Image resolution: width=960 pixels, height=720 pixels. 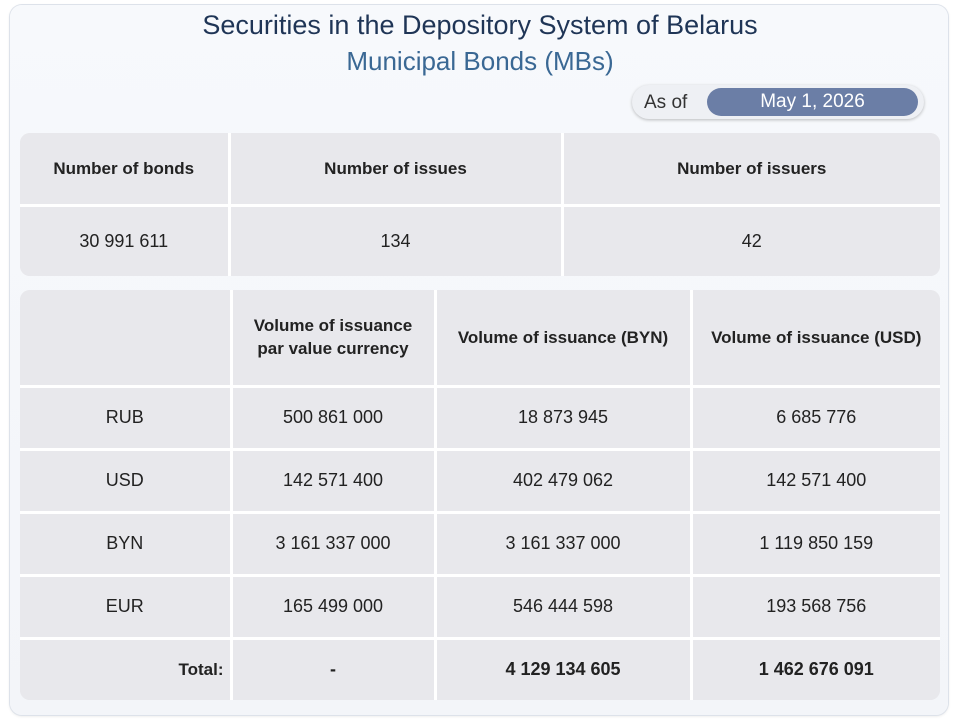 What do you see at coordinates (125, 542) in the screenshot?
I see `currency-cell: BYN` at bounding box center [125, 542].